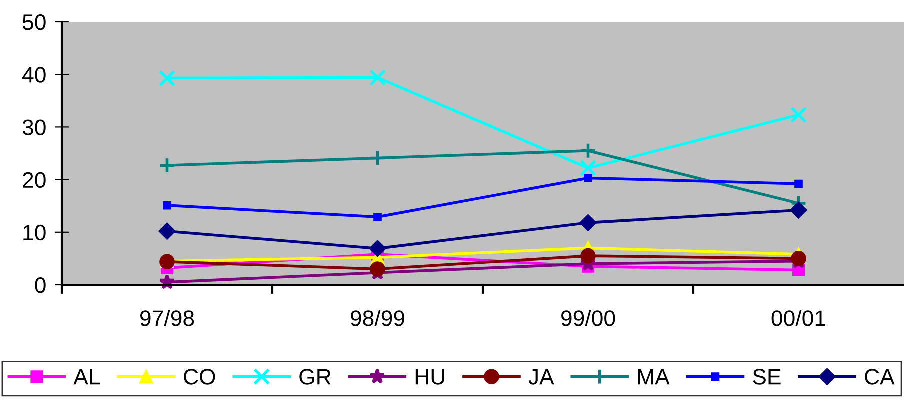  Describe the element at coordinates (34, 180) in the screenshot. I see `y-tick-label: 20` at that location.